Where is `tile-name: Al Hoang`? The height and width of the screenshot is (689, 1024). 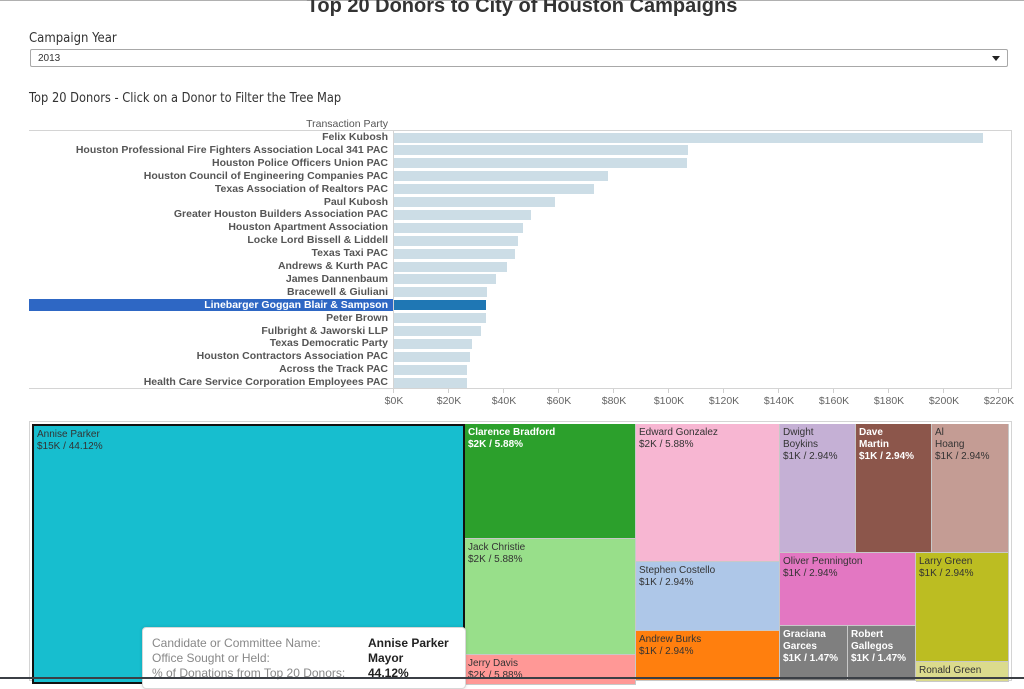 tile-name: Al Hoang is located at coordinates (950, 438).